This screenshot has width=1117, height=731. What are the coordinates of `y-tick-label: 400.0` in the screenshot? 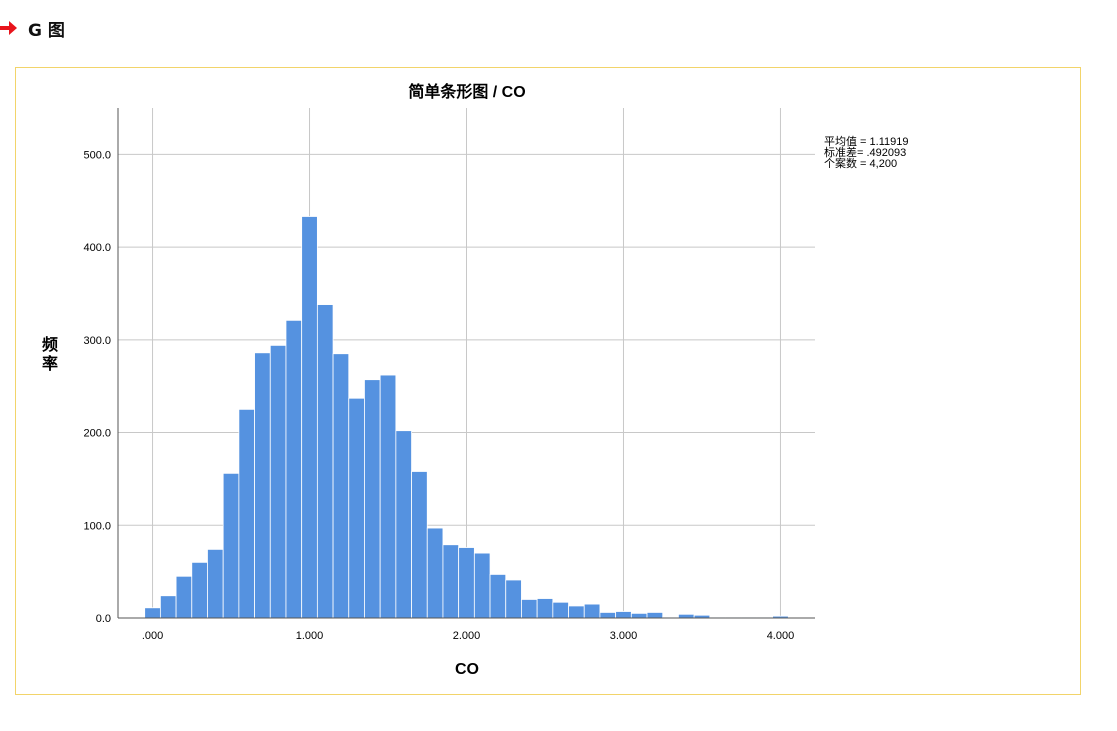 It's located at (97, 248).